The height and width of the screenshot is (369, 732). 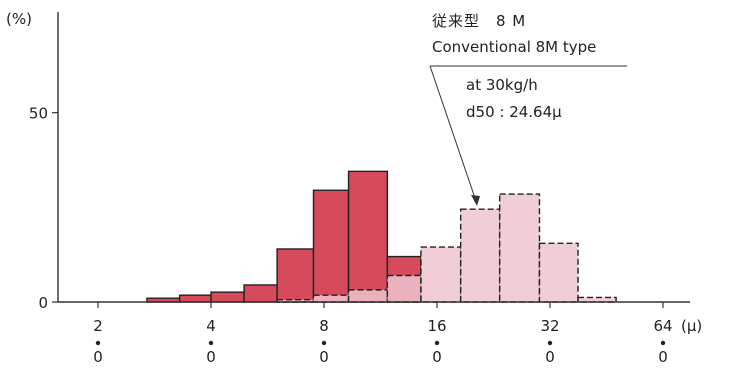 What do you see at coordinates (691, 326) in the screenshot?
I see `x-unit-label: (μ)` at bounding box center [691, 326].